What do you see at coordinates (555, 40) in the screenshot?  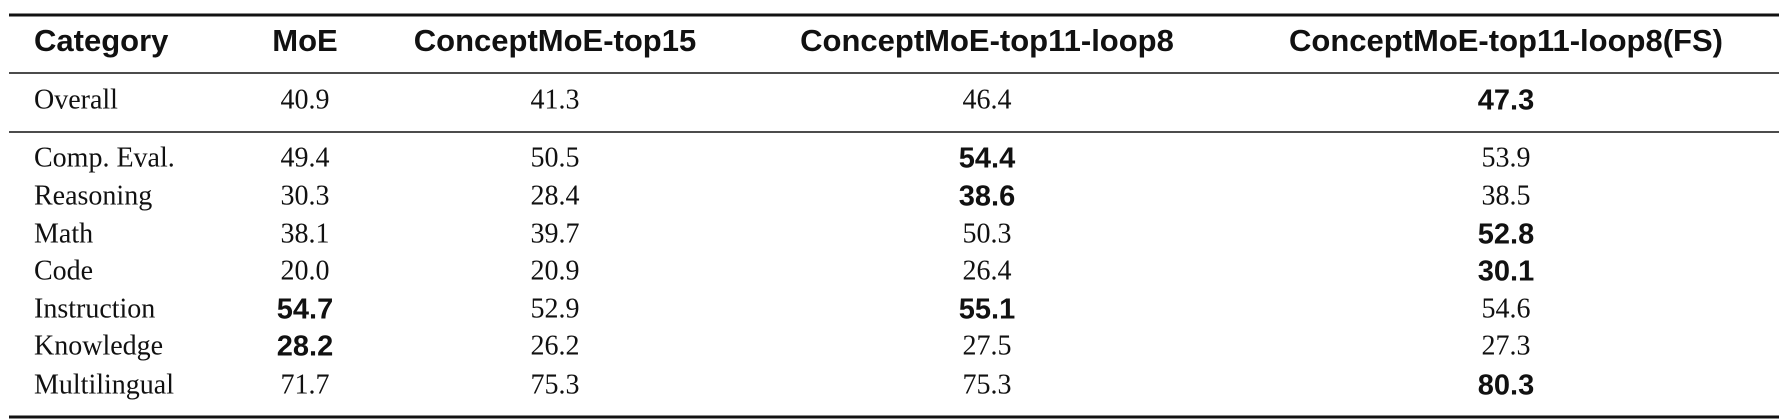 I see `header-cell: ConceptMoE-top15` at bounding box center [555, 40].